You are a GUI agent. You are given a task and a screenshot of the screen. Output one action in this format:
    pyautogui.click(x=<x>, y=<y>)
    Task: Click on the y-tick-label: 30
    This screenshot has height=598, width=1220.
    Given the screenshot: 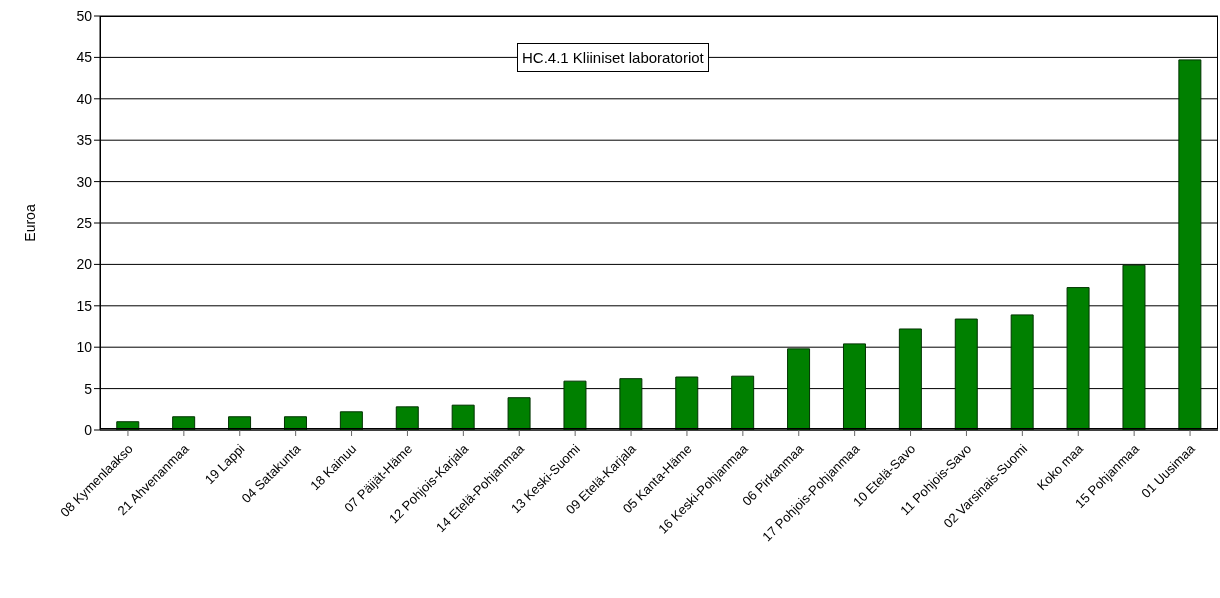 What is the action you would take?
    pyautogui.click(x=84, y=181)
    